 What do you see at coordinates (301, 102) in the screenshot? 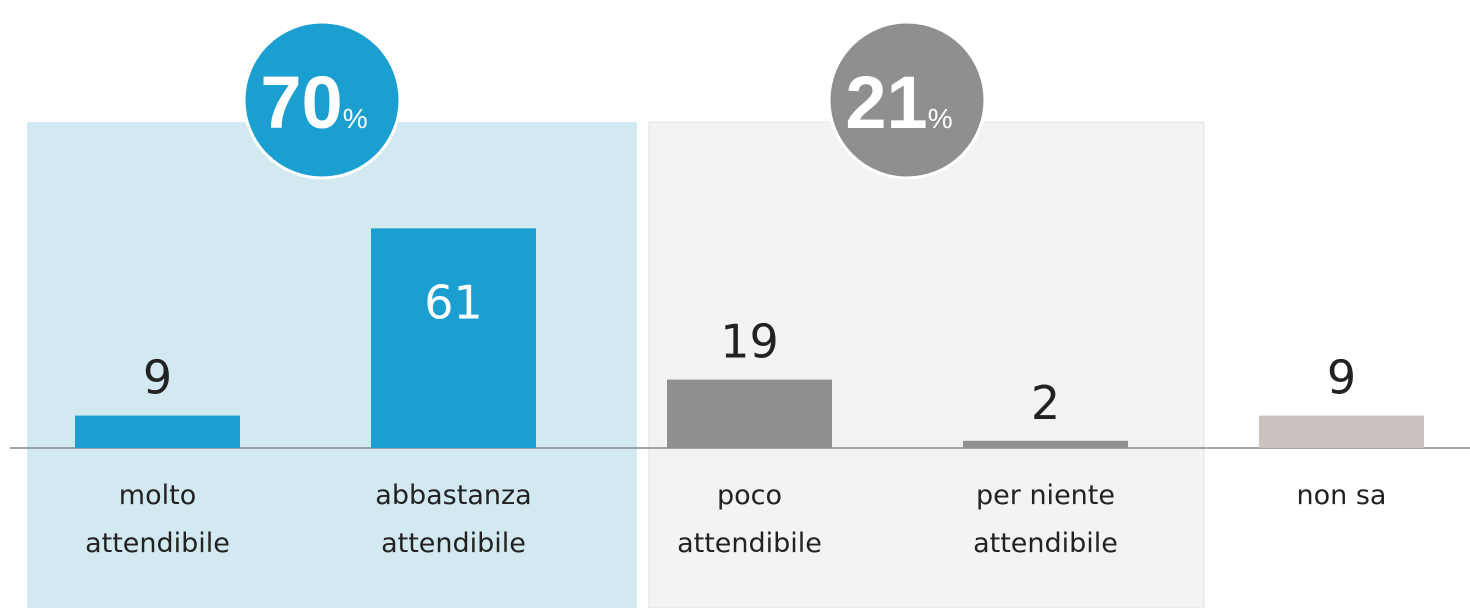
I see `group-value: 70` at bounding box center [301, 102].